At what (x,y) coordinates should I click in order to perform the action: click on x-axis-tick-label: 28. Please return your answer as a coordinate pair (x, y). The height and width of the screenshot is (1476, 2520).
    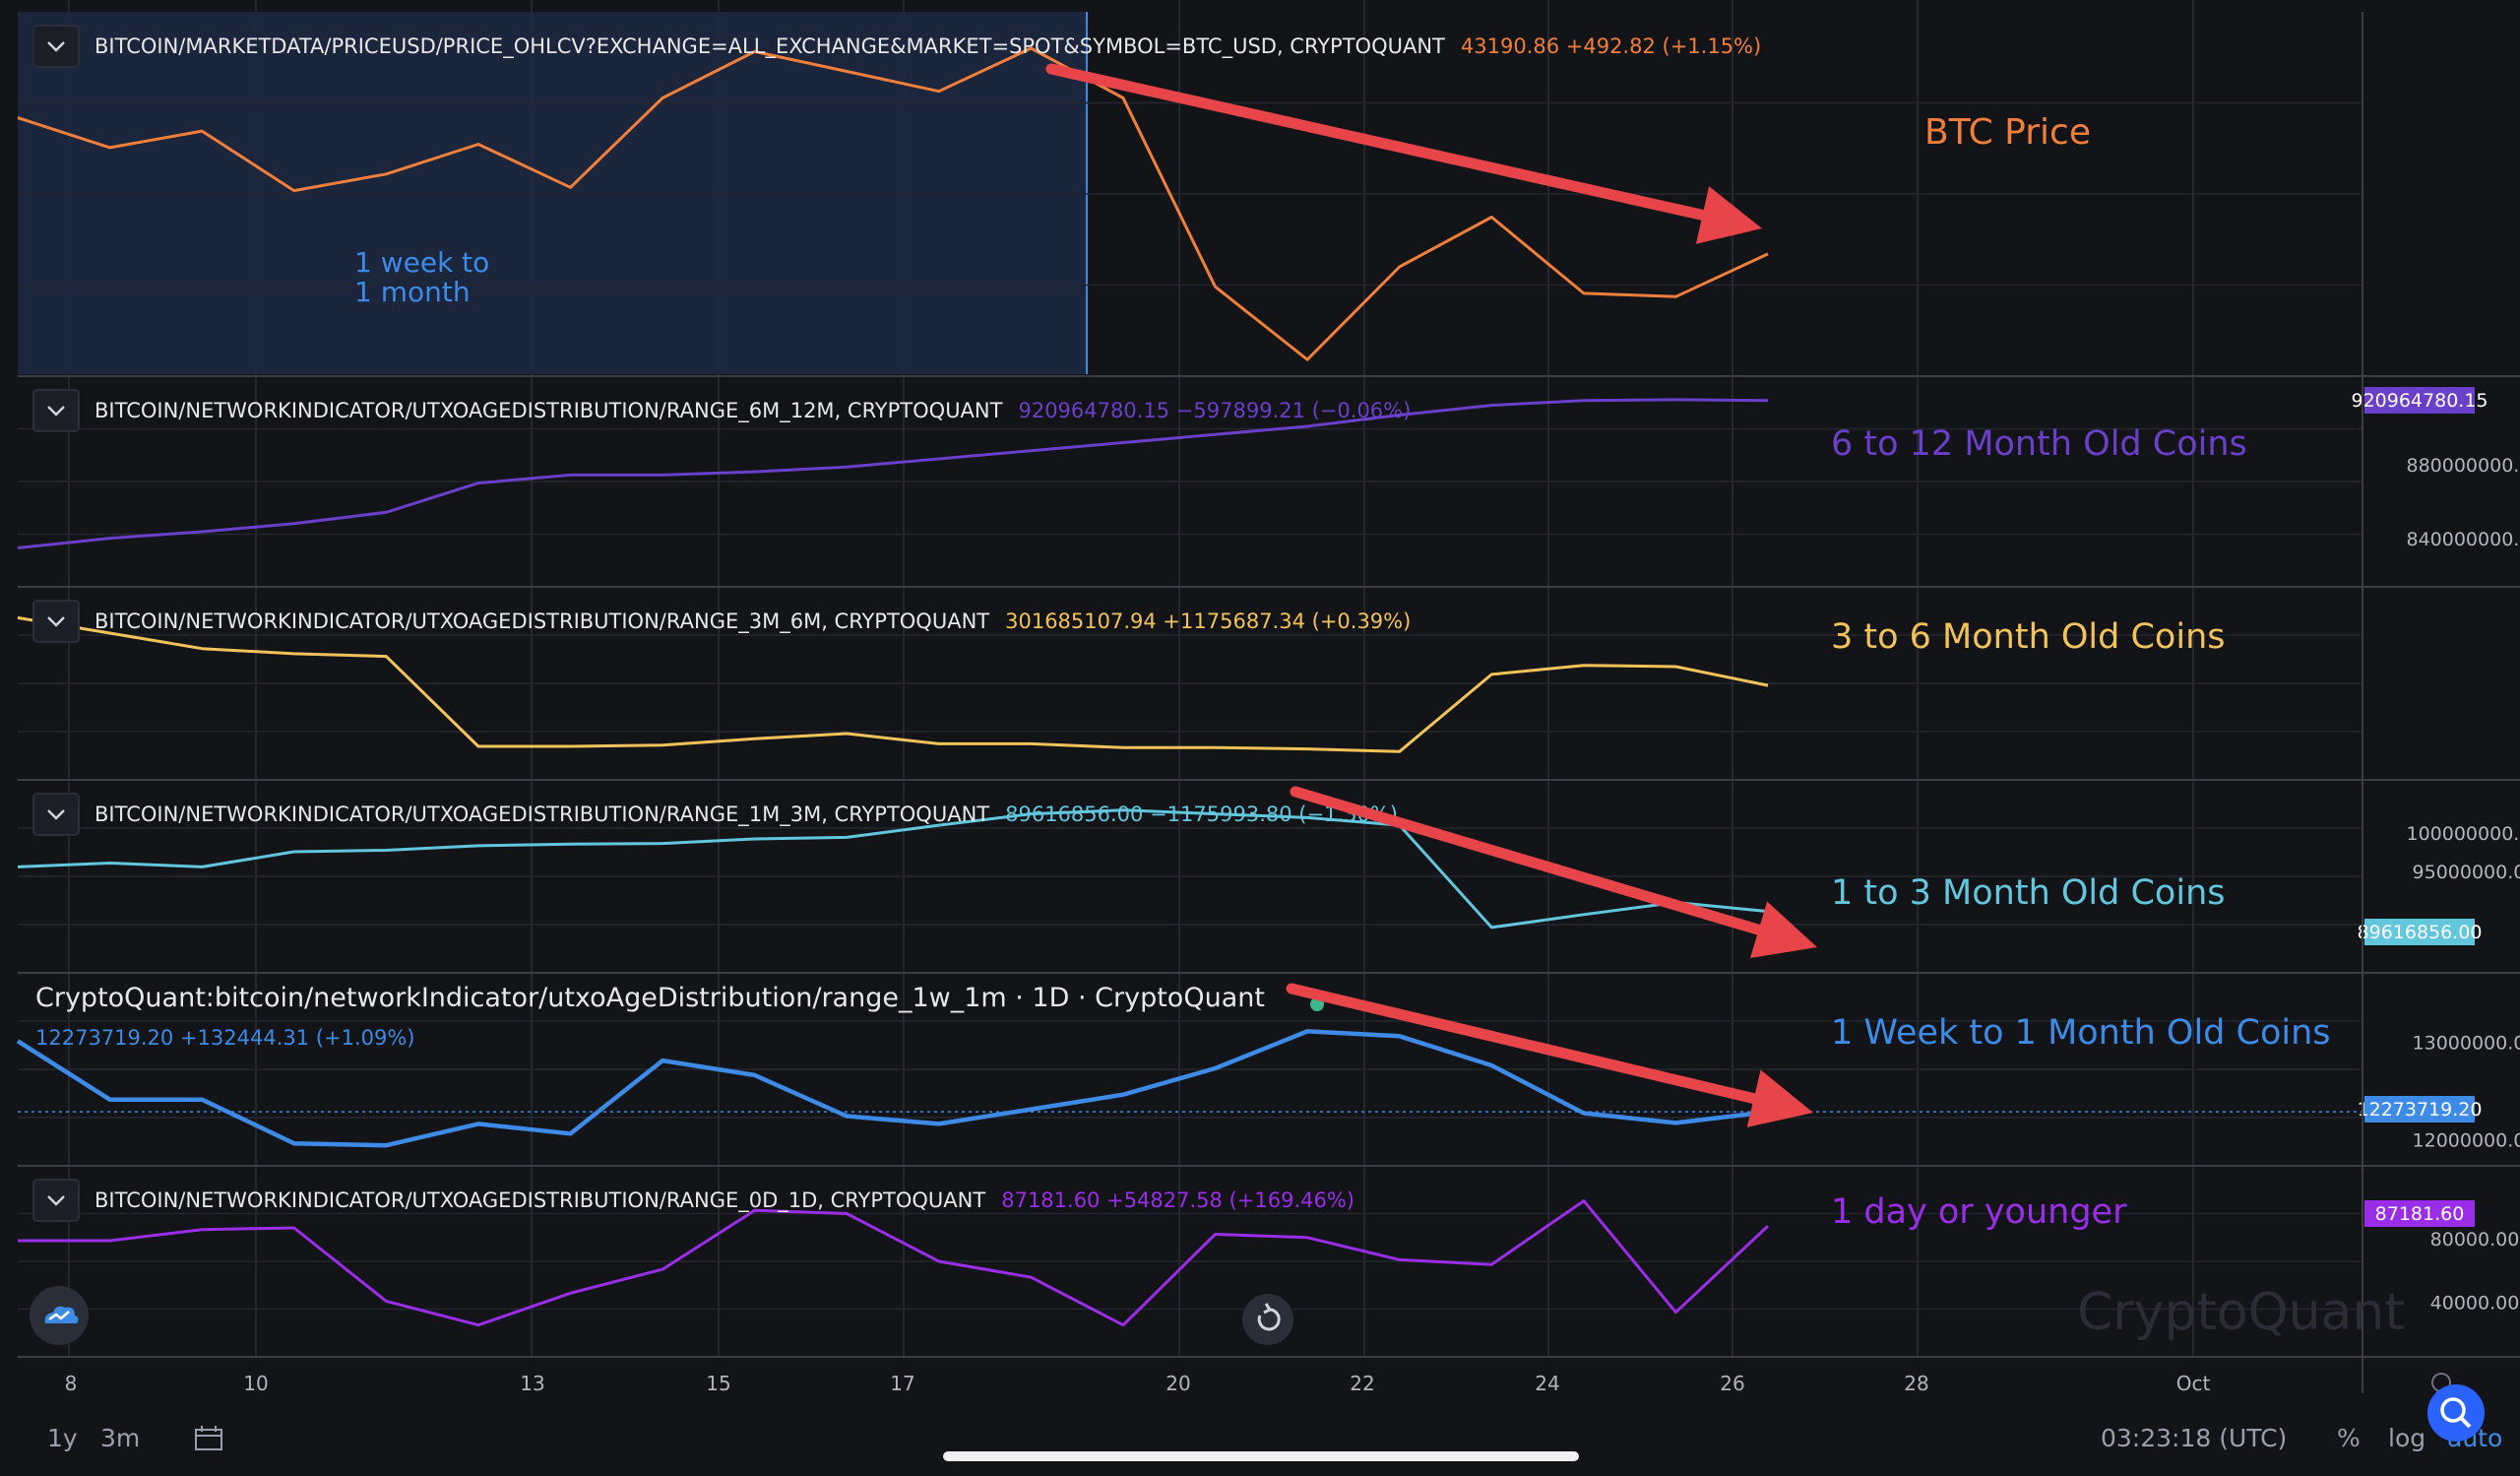
    Looking at the image, I should click on (1916, 1383).